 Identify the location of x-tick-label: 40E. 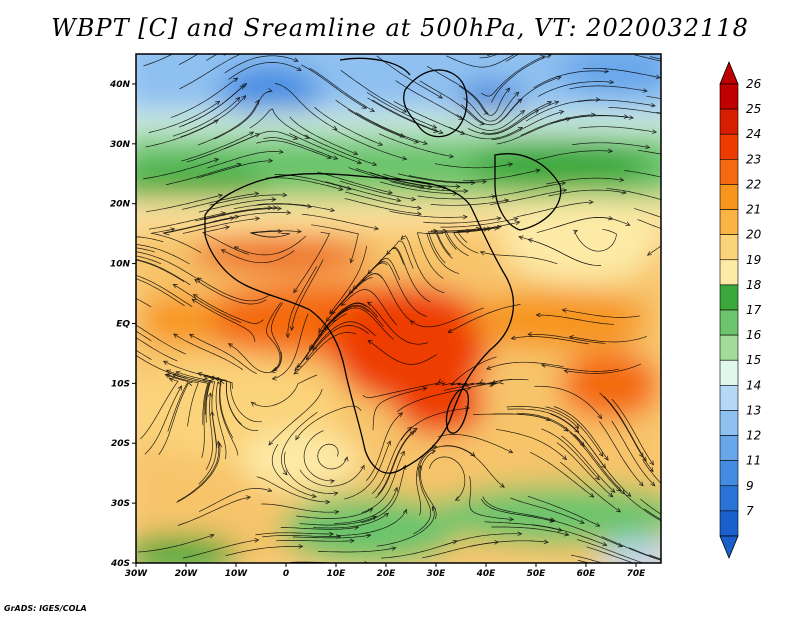
(486, 574).